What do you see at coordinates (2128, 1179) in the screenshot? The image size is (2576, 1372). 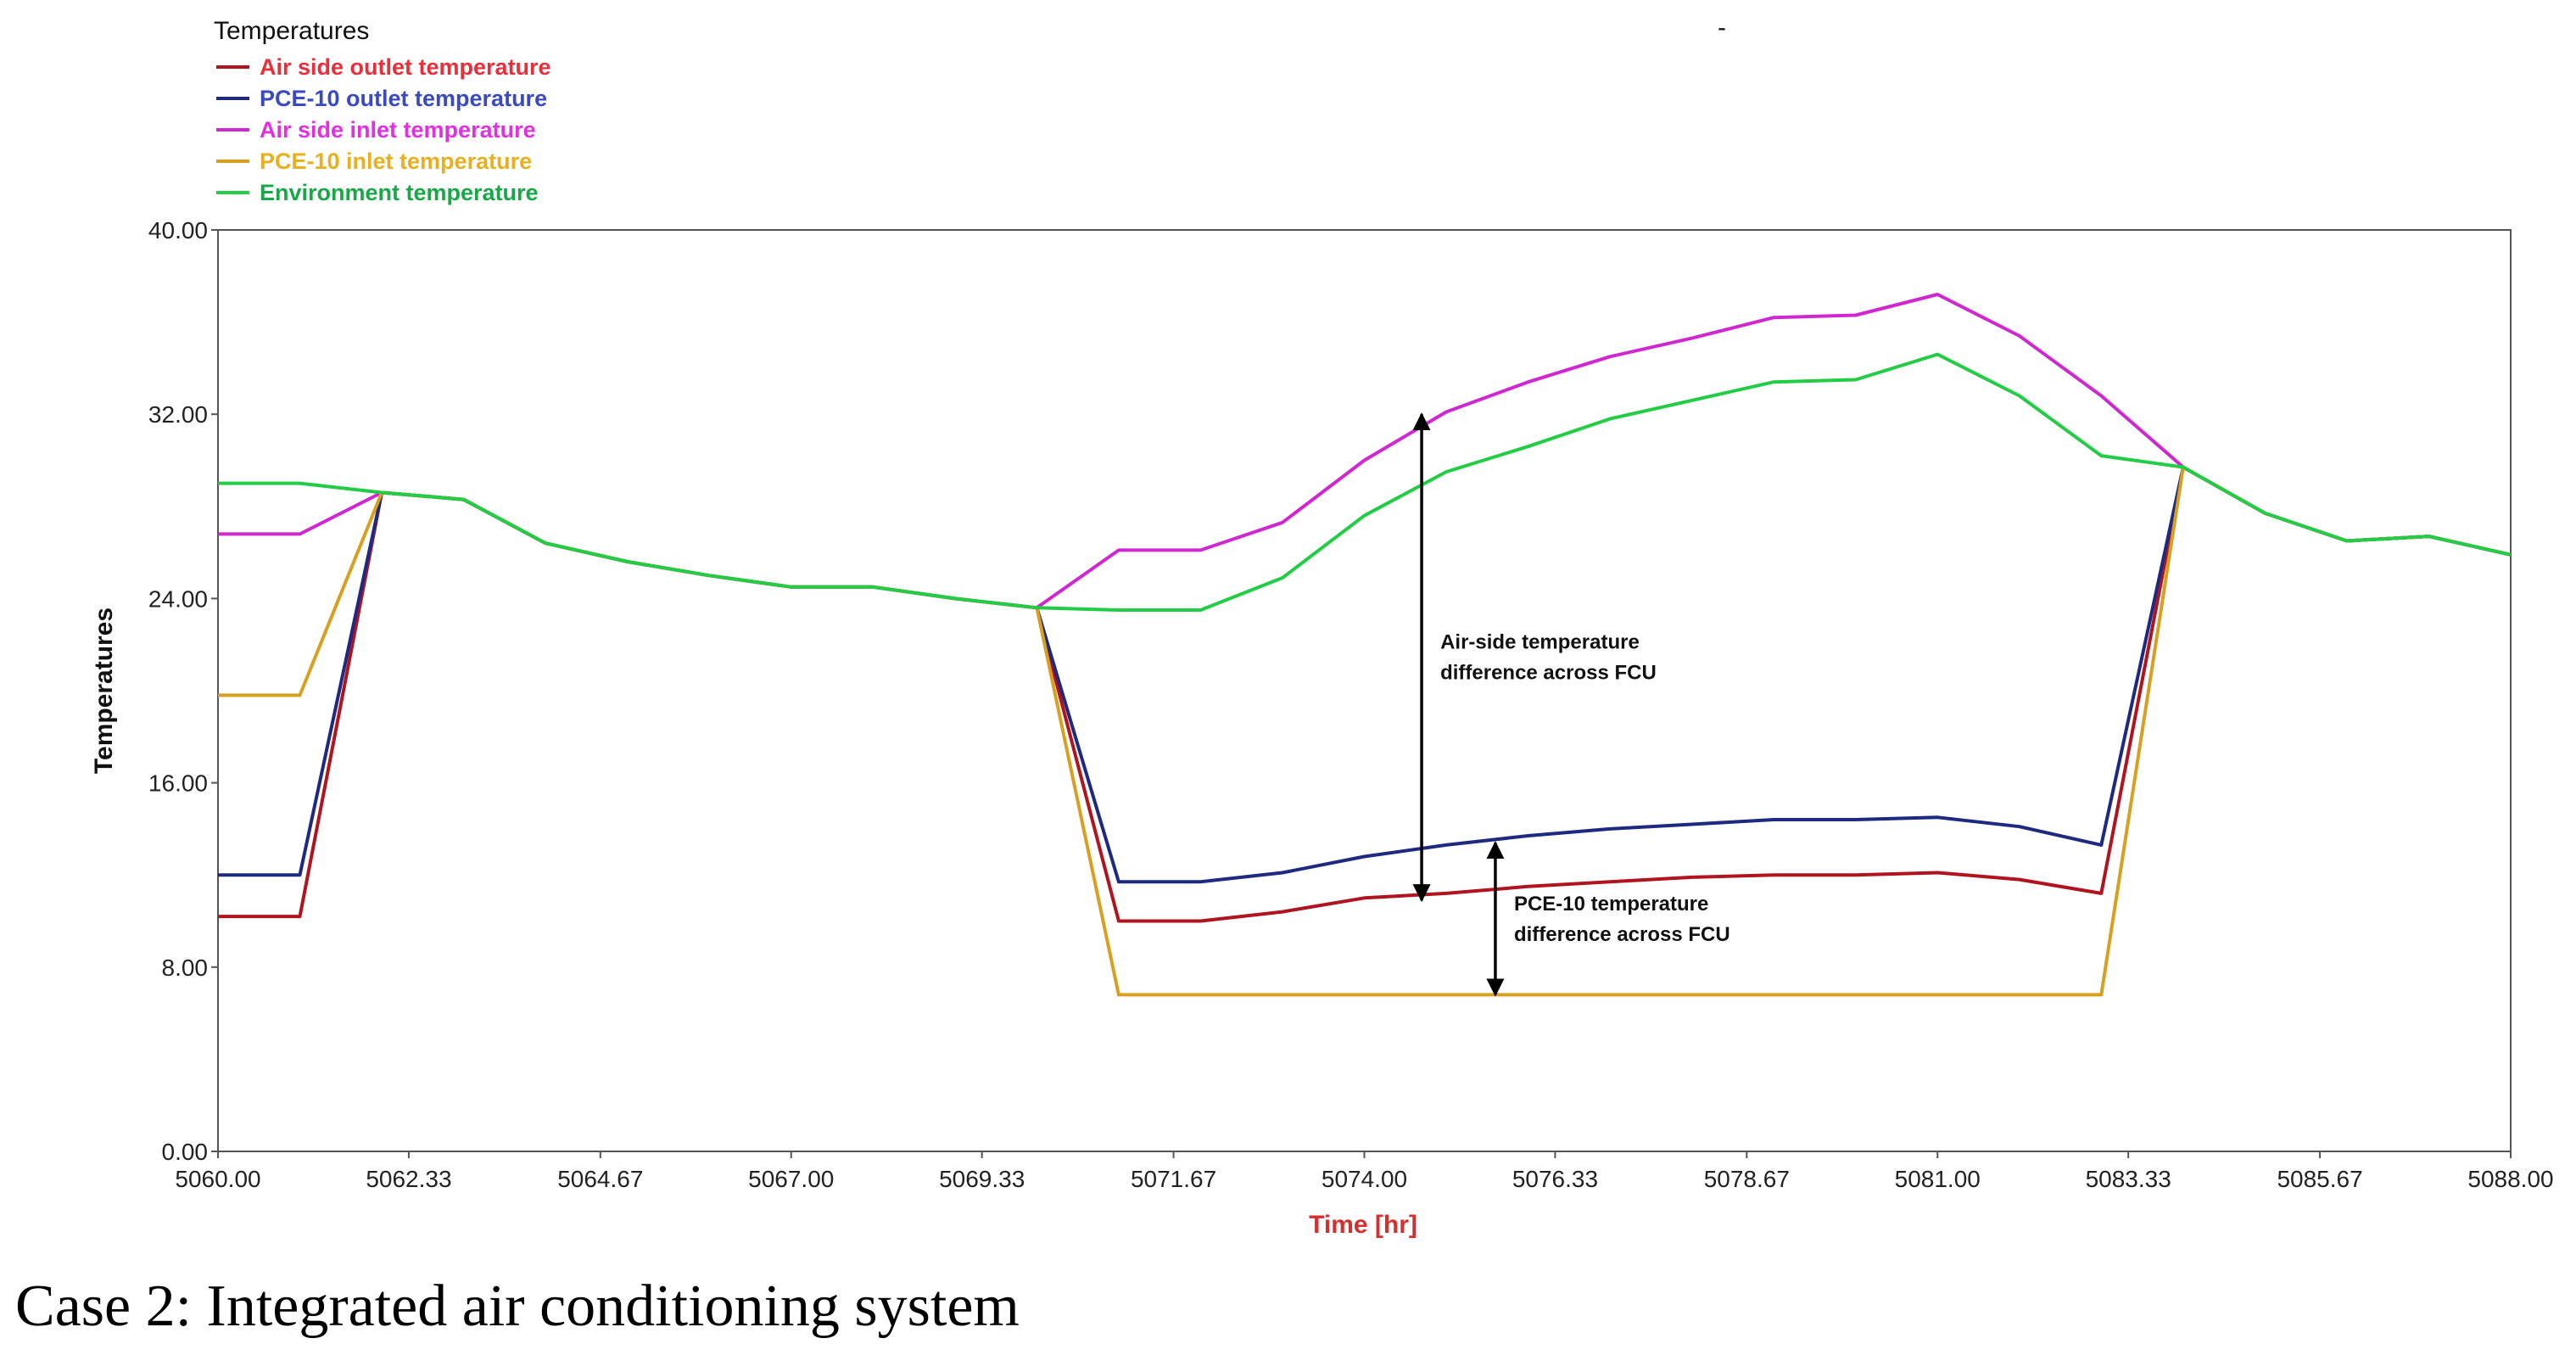 I see `x-tick-label: 5083.33` at bounding box center [2128, 1179].